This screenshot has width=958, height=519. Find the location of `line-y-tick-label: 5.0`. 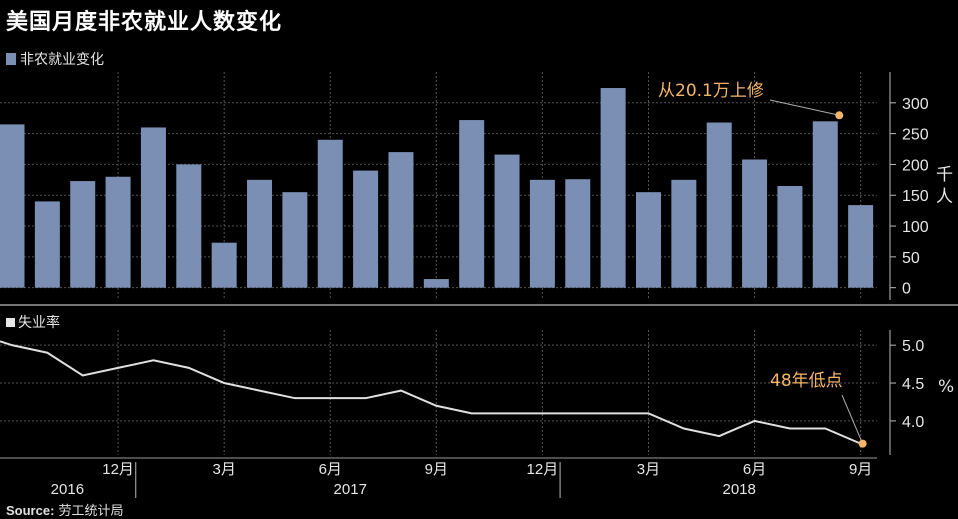

line-y-tick-label: 5.0 is located at coordinates (913, 346).